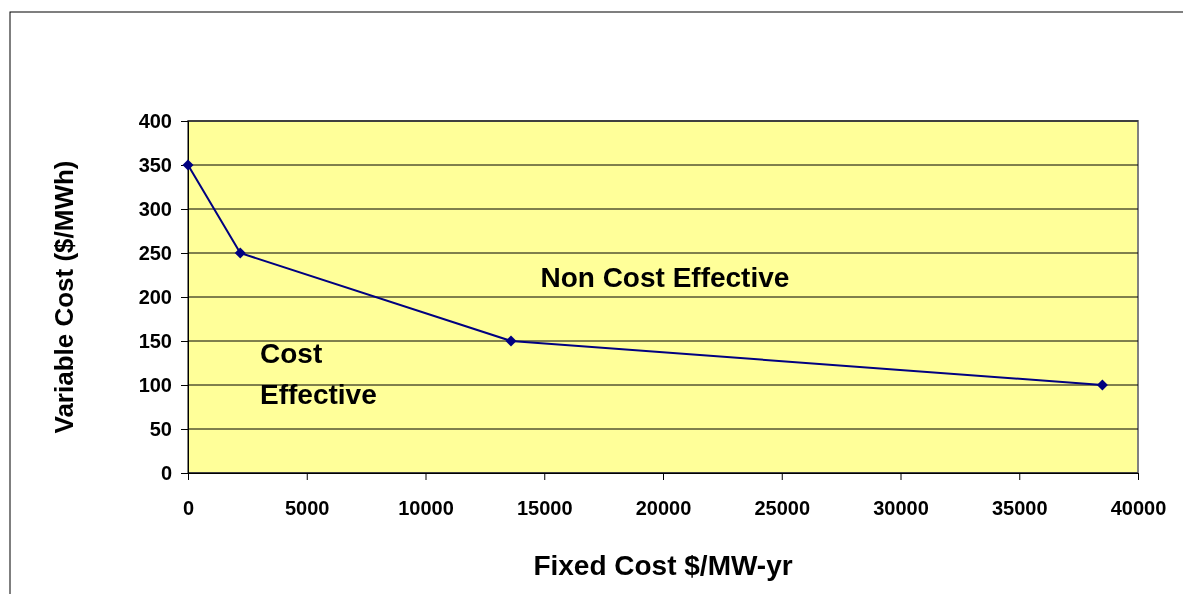  What do you see at coordinates (155, 296) in the screenshot?
I see `y-tick-label: 200` at bounding box center [155, 296].